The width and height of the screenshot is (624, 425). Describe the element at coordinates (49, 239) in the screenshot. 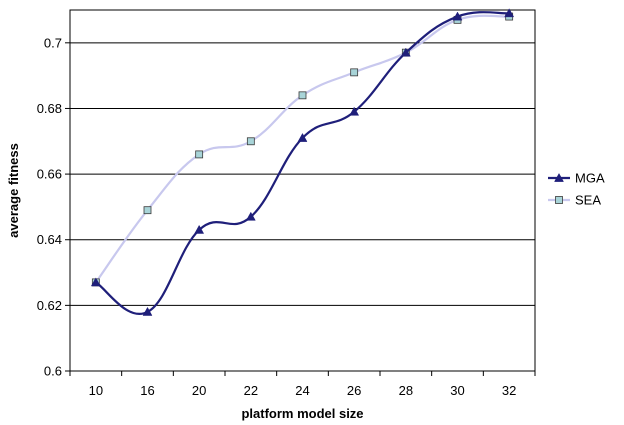

I see `y-tick-label: 0.64` at that location.